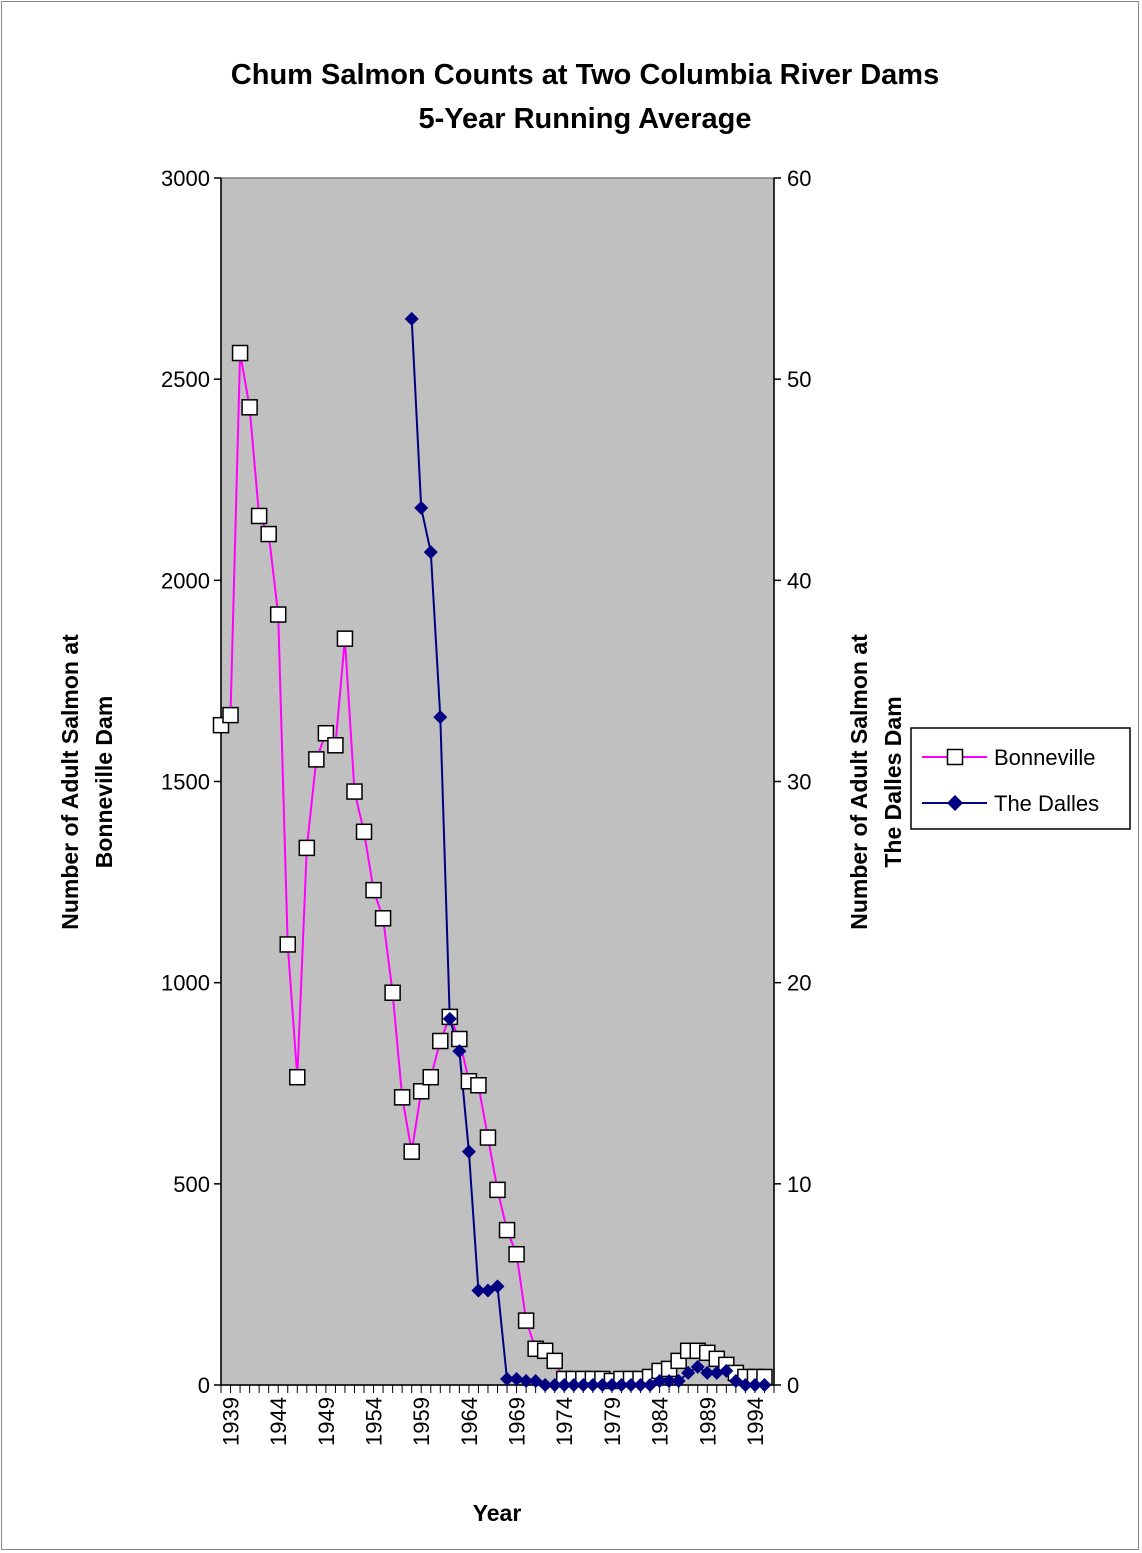  Describe the element at coordinates (185, 782) in the screenshot. I see `y-left-tick-label: 1500` at that location.